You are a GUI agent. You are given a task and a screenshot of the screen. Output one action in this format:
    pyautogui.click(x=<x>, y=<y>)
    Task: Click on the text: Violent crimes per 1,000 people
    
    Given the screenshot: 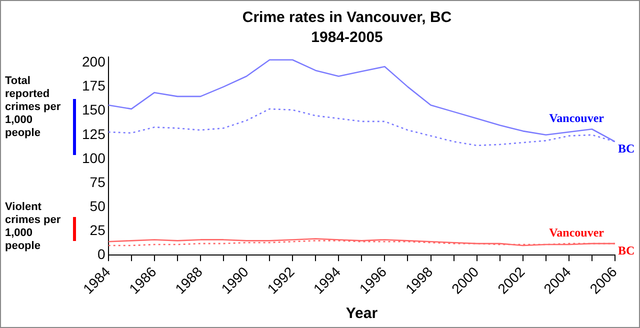 What is the action you would take?
    pyautogui.click(x=33, y=227)
    